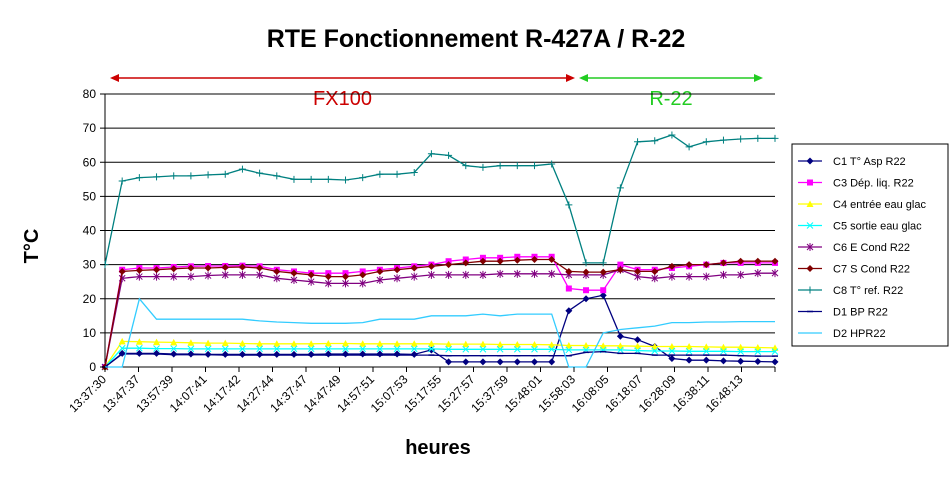  I want to click on region-label: FX100, so click(342, 99).